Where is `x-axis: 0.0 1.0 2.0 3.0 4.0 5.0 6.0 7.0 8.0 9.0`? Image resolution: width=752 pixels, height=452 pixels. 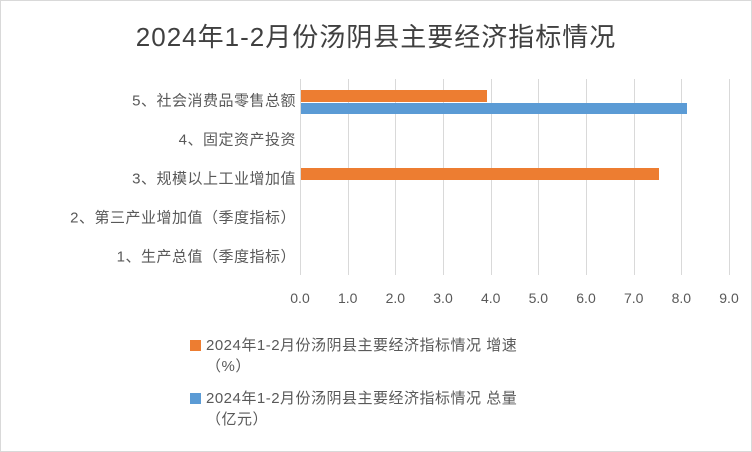 x-axis: 0.0 1.0 2.0 3.0 4.0 5.0 6.0 7.0 8.0 9.0 is located at coordinates (514, 300).